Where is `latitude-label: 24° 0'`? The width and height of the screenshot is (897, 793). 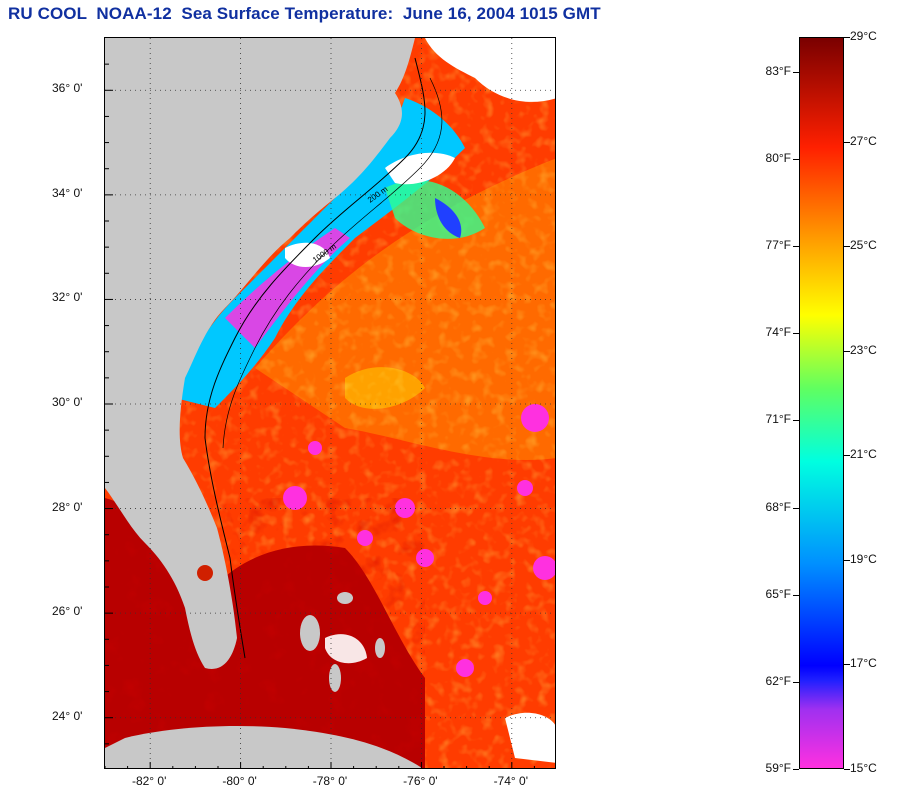 latitude-label: 24° 0' is located at coordinates (67, 715).